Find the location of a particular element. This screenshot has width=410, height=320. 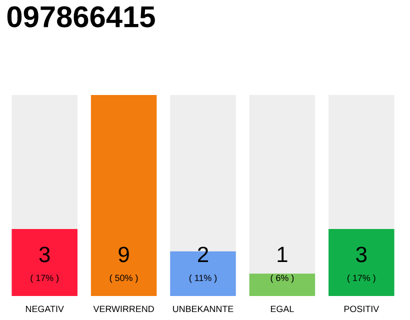

annotation: ( 11% ) is located at coordinates (203, 278).